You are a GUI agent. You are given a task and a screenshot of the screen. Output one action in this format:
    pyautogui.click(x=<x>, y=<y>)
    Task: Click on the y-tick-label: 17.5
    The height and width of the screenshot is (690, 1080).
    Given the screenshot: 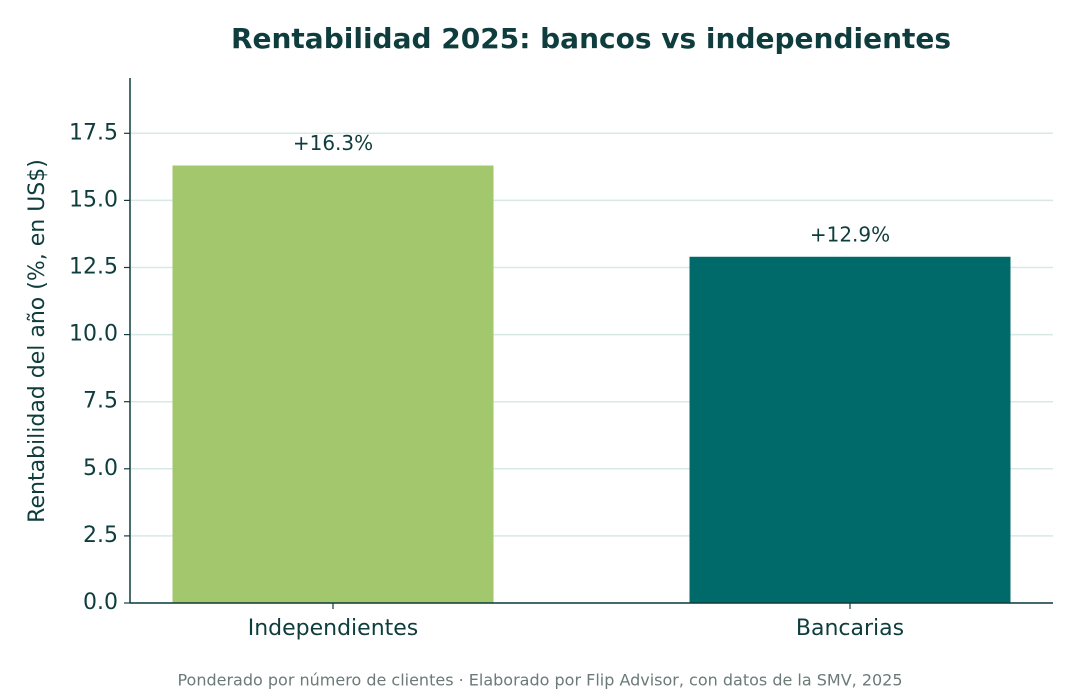 What is the action you would take?
    pyautogui.click(x=93, y=132)
    